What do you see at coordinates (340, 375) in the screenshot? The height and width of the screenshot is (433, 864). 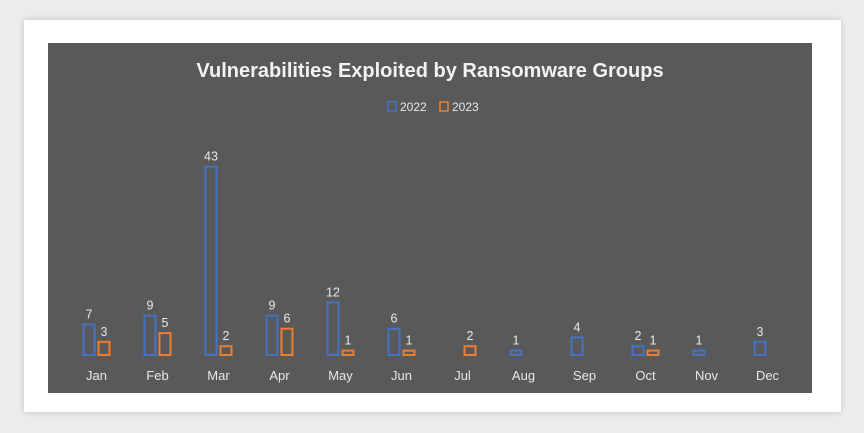 I see `x-tick-label-May: May` at bounding box center [340, 375].